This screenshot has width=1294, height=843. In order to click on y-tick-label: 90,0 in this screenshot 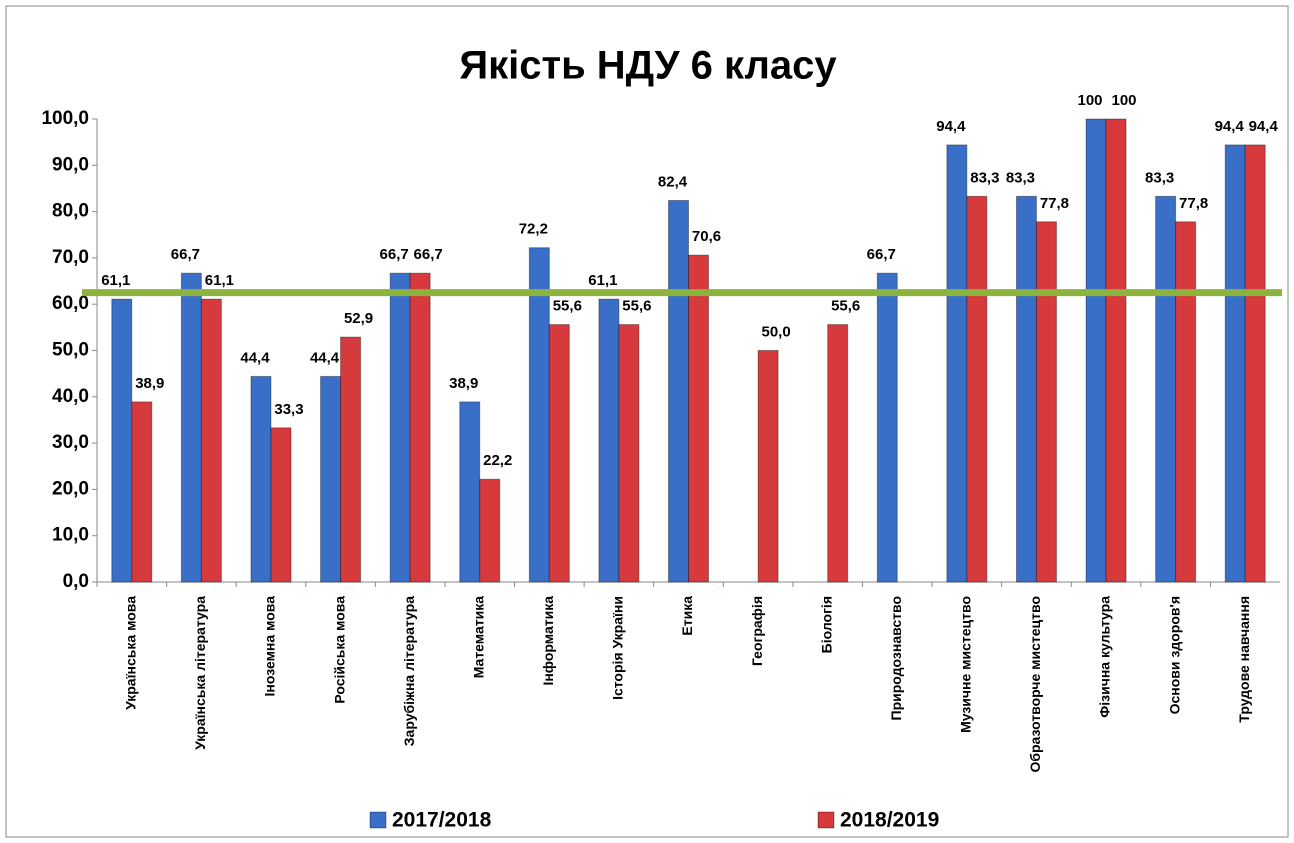, I will do `click(70, 164)`.